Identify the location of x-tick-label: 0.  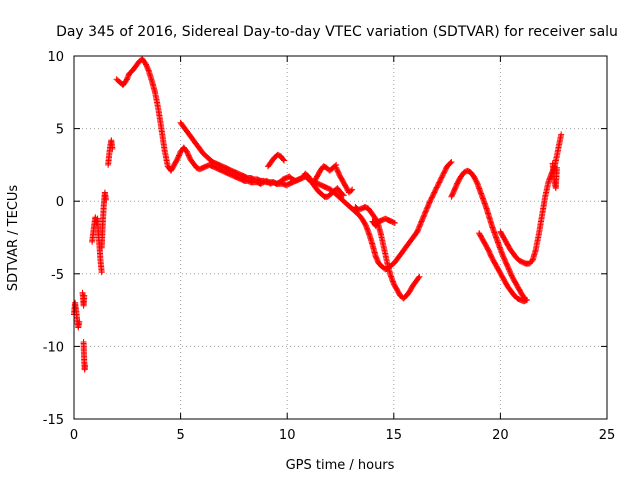
(74, 435).